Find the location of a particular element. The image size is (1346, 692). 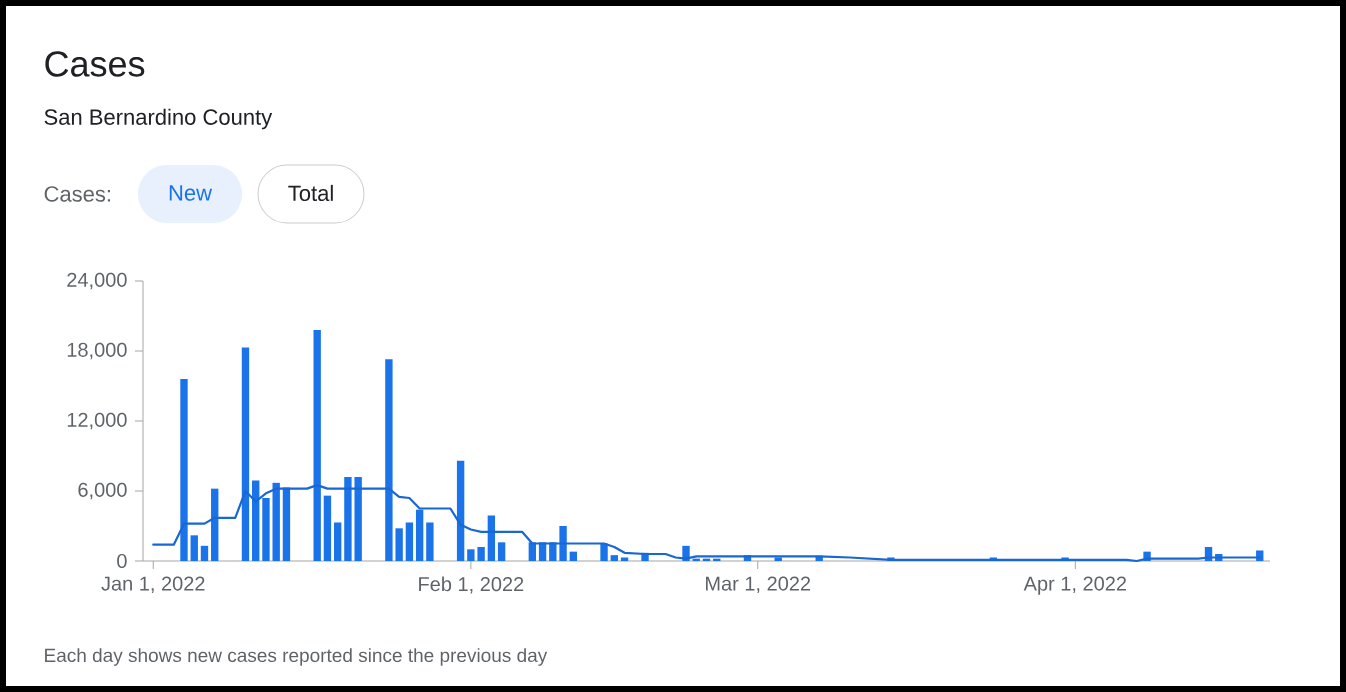

x-tick-label: Jan 1, 2022 is located at coordinates (153, 585).